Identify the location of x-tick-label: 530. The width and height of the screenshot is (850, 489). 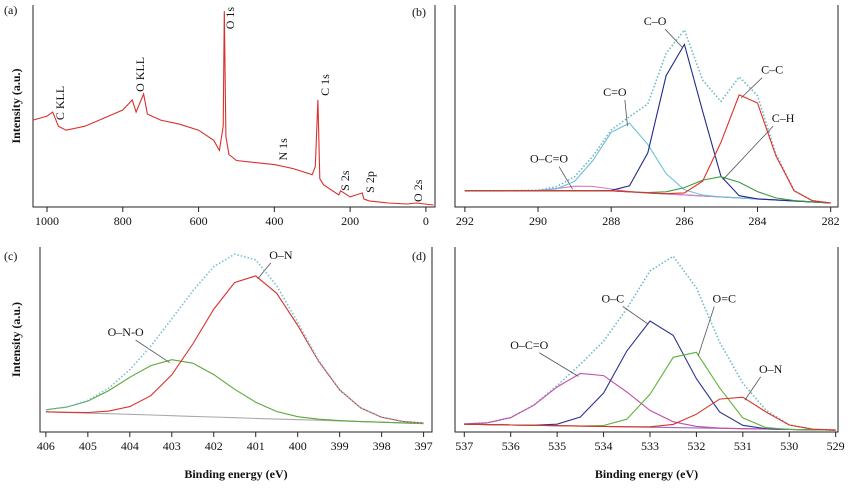
(789, 446).